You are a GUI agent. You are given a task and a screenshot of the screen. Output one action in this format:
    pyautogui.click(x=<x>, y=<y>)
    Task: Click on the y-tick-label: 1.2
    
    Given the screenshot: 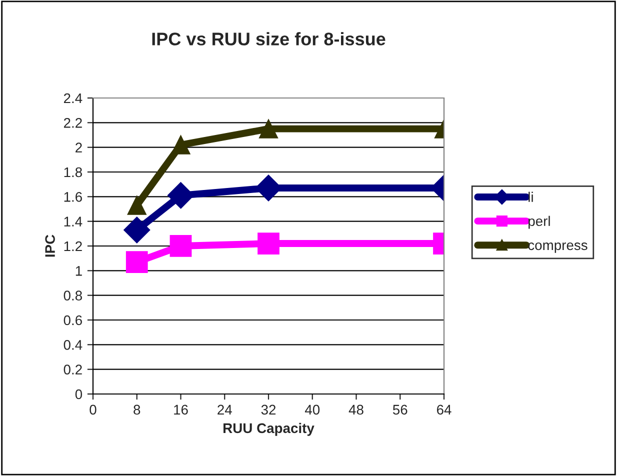 What is the action you would take?
    pyautogui.click(x=73, y=246)
    